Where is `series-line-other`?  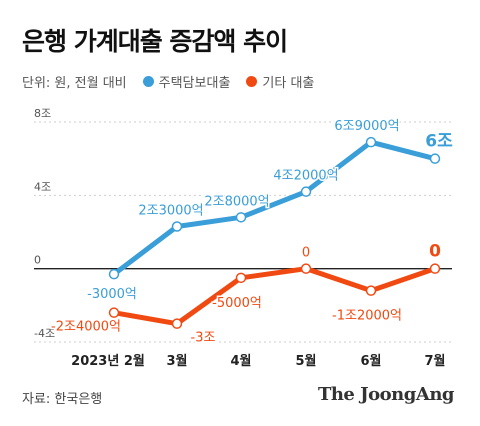
series-line-other is located at coordinates (274, 296).